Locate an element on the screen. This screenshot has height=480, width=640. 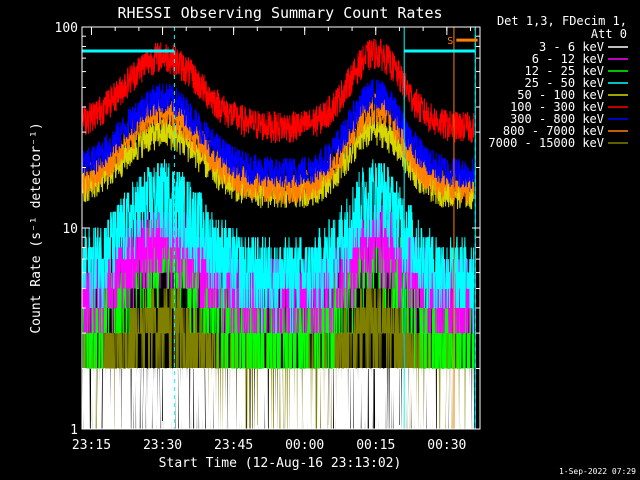
footer-timestamp: 1-Sep-2022 07:29 is located at coordinates (597, 471).